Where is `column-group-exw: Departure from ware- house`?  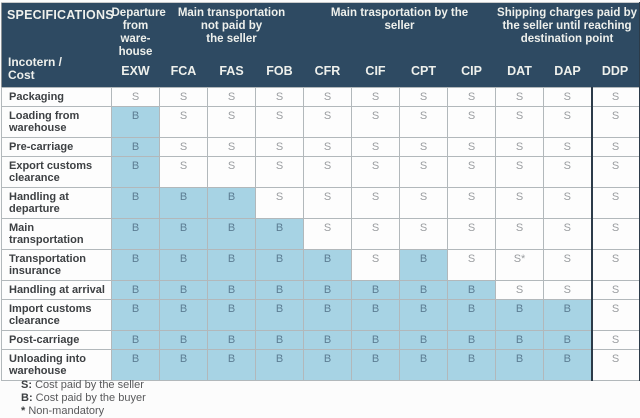 column-group-exw: Departure from ware- house is located at coordinates (138, 30).